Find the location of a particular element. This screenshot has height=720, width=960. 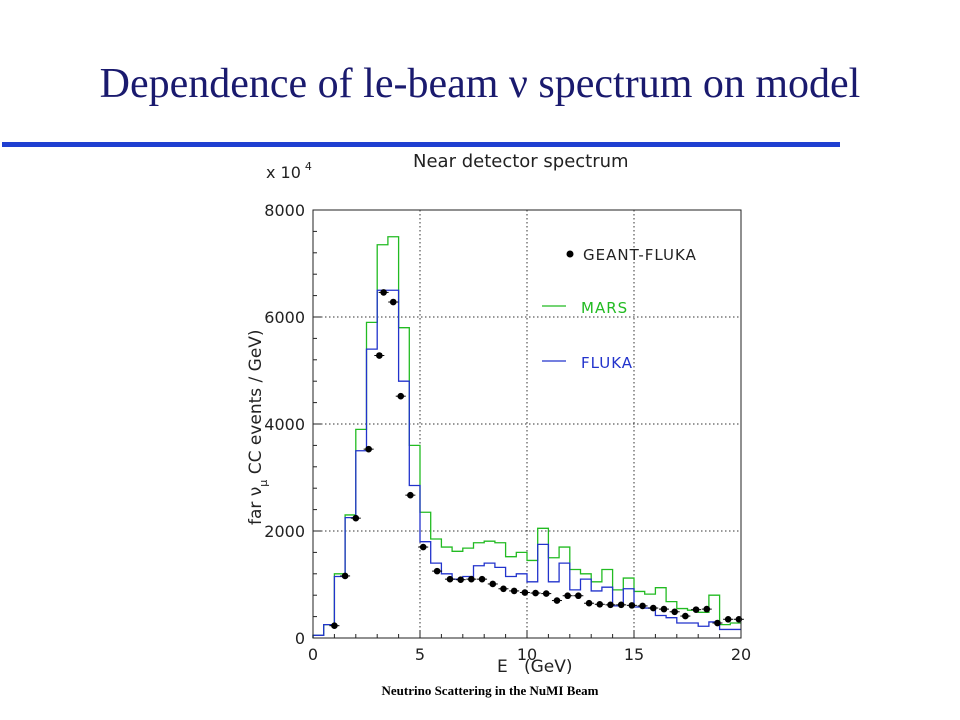

x-tick-label: 15 is located at coordinates (634, 654).